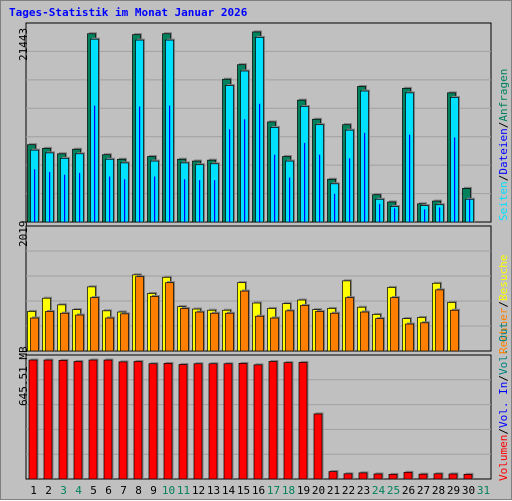 Image resolution: width=512 pixels, height=501 pixels. What do you see at coordinates (23, 44) in the screenshot?
I see `top-panel-max-label: 21443` at bounding box center [23, 44].